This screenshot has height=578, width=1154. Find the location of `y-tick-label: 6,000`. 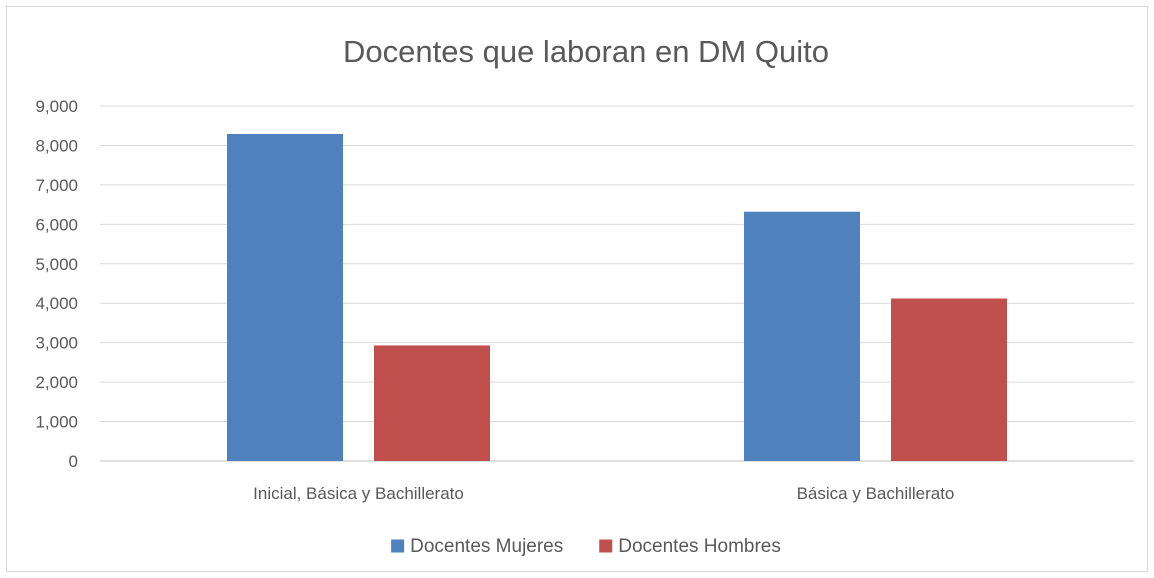

y-tick-label: 6,000 is located at coordinates (56, 224).